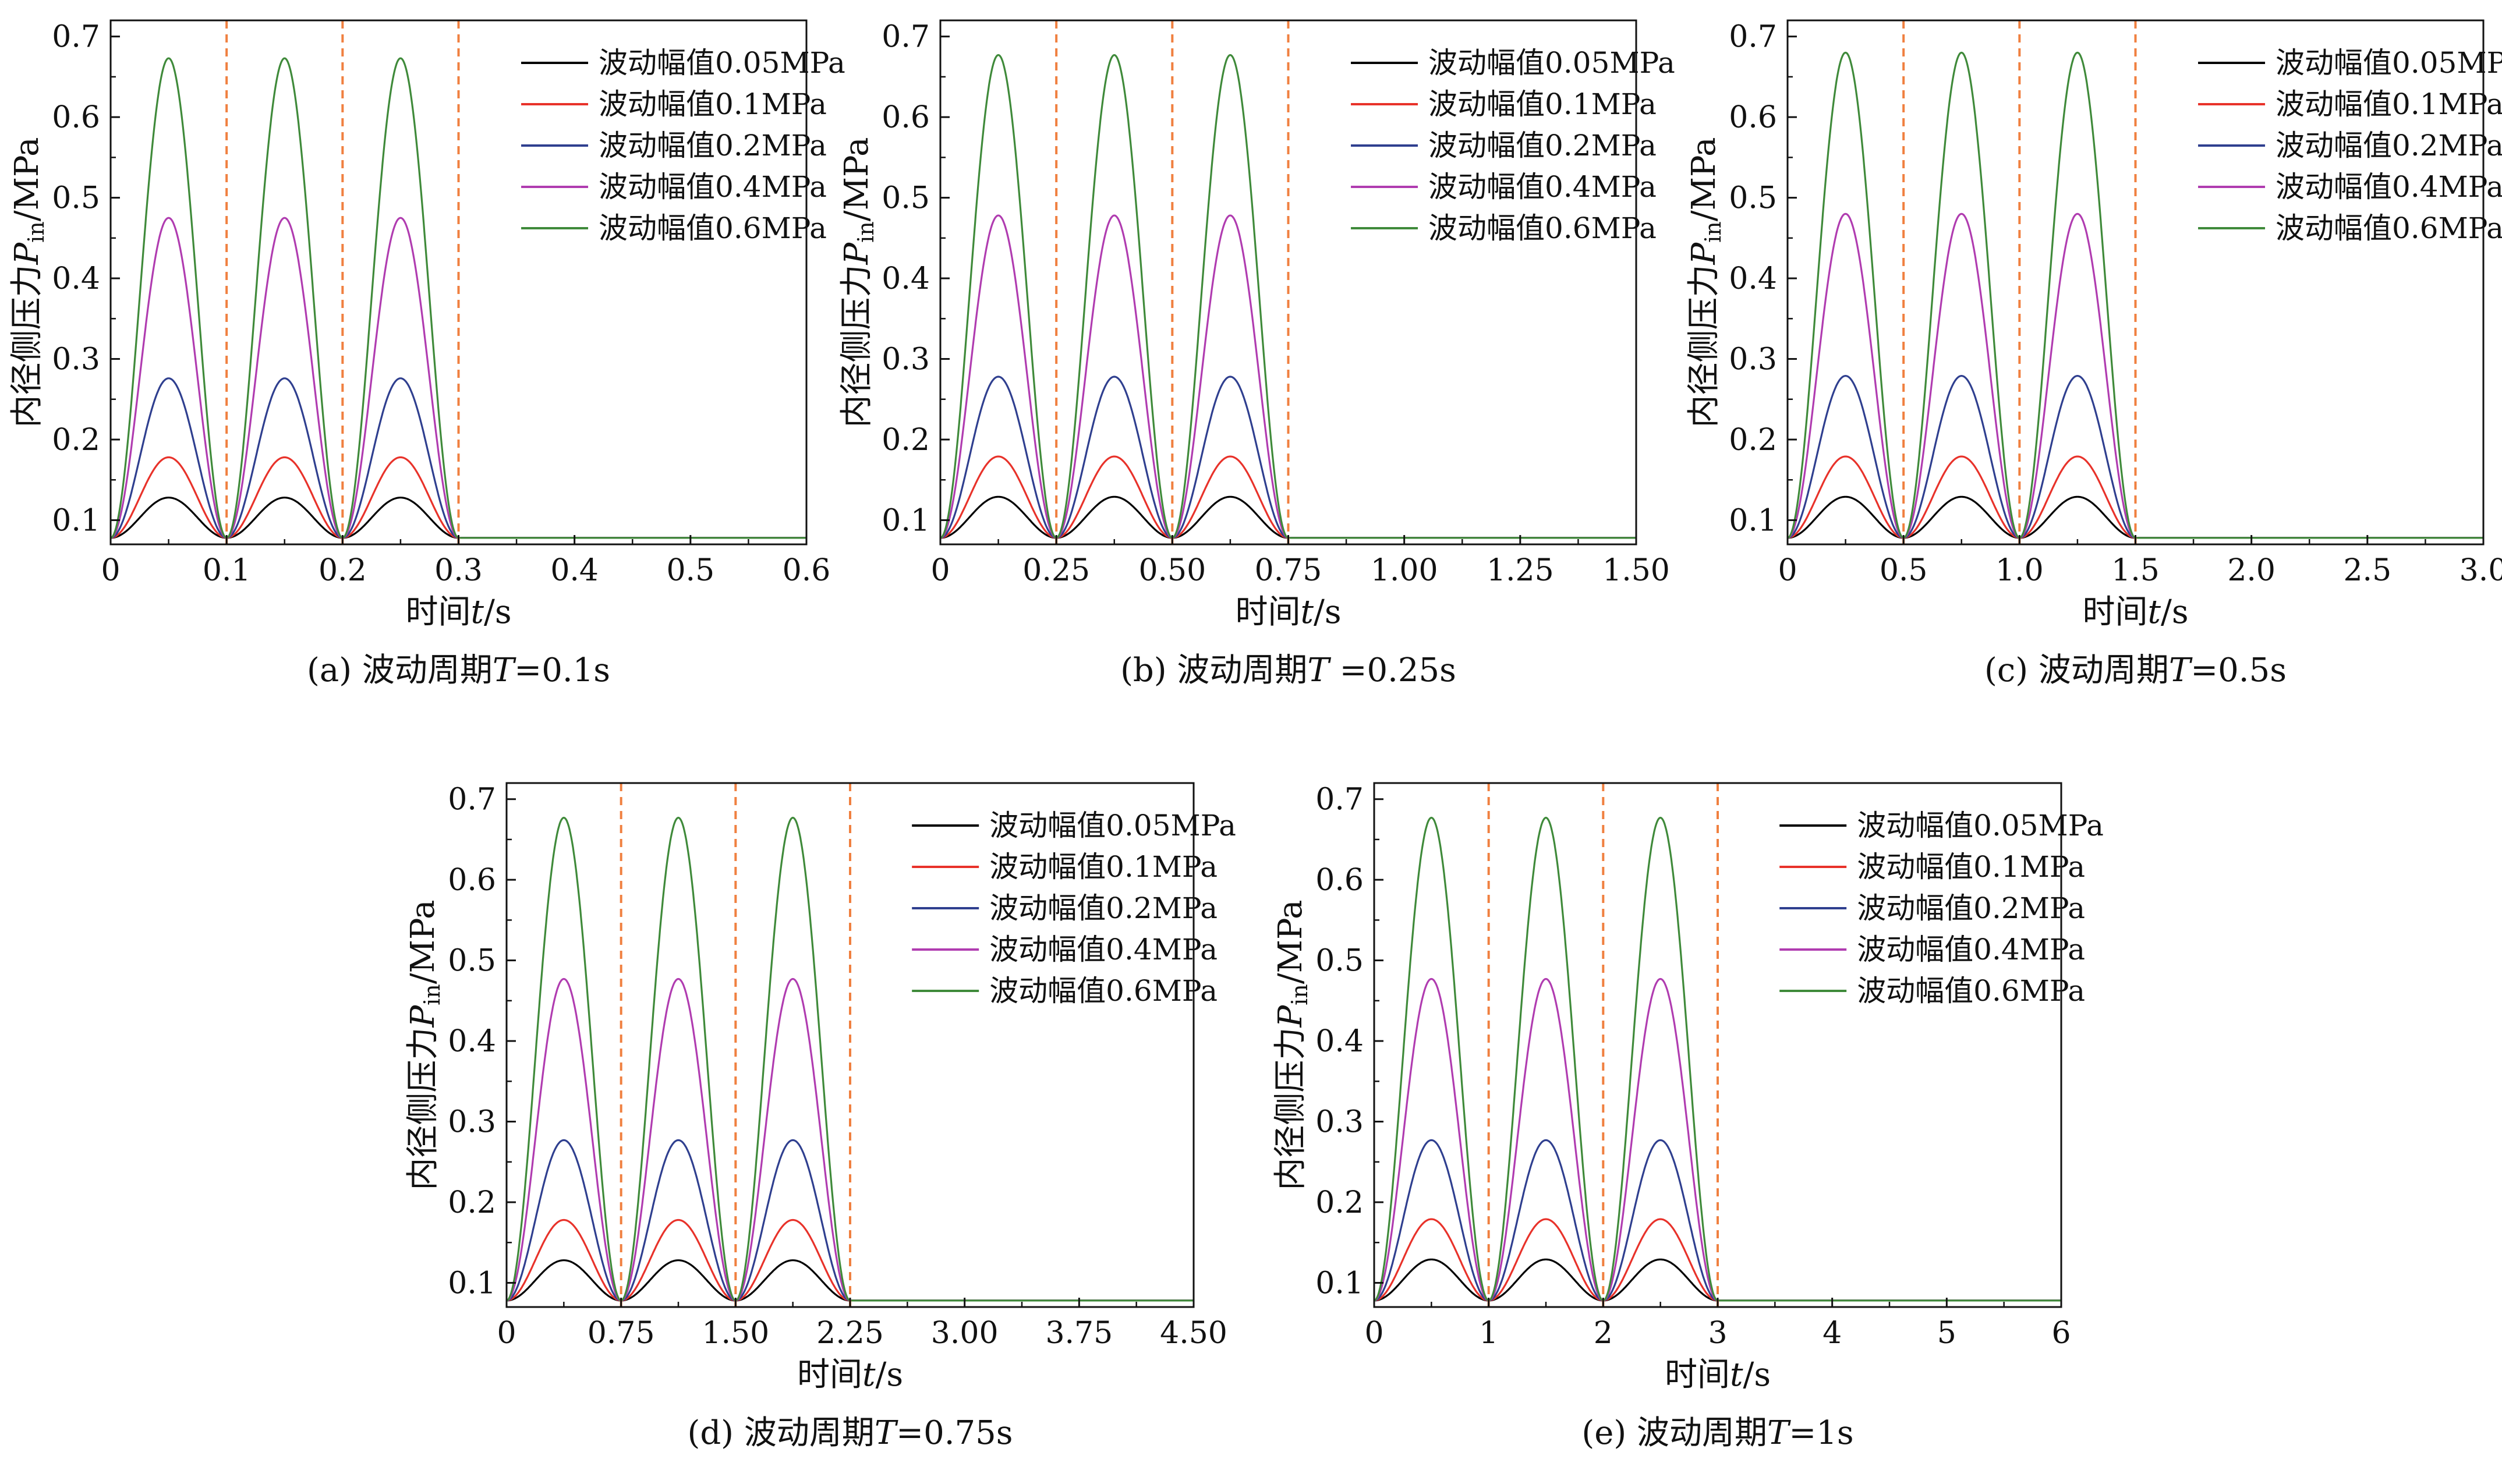 This screenshot has height=1484, width=2502. I want to click on x-tick-label: 3, so click(1717, 1333).